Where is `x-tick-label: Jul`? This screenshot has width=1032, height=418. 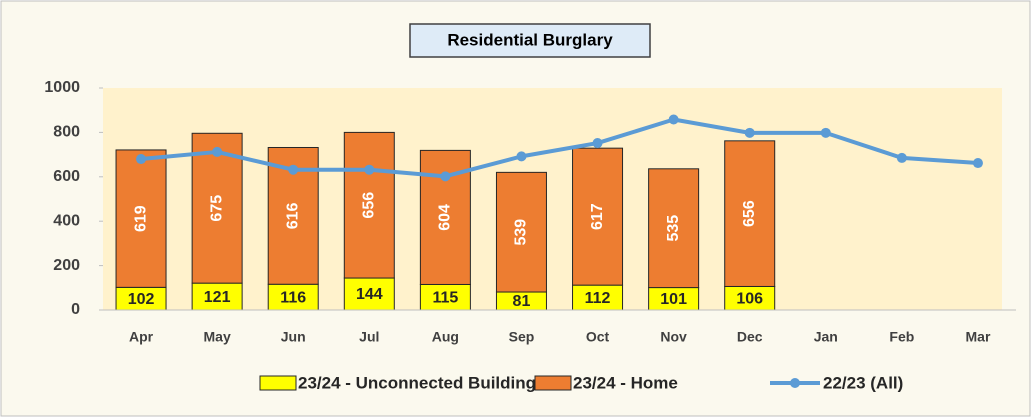
x-tick-label: Jul is located at coordinates (369, 337).